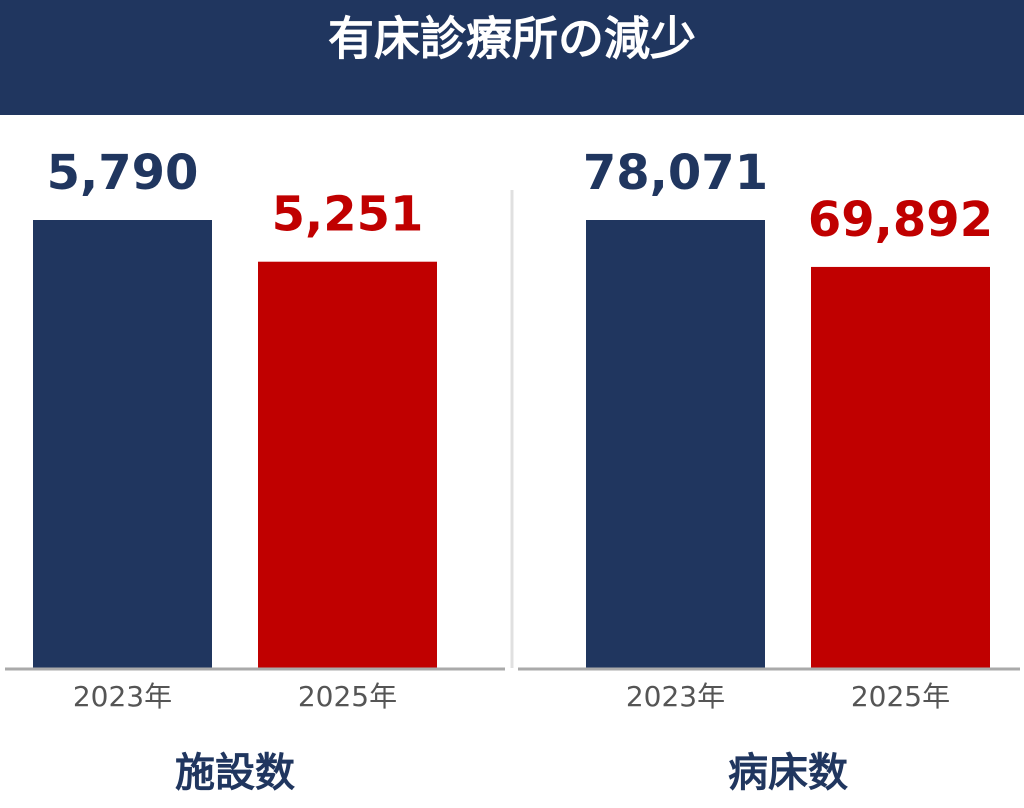  What do you see at coordinates (235, 773) in the screenshot?
I see `chart-title: 施設数` at bounding box center [235, 773].